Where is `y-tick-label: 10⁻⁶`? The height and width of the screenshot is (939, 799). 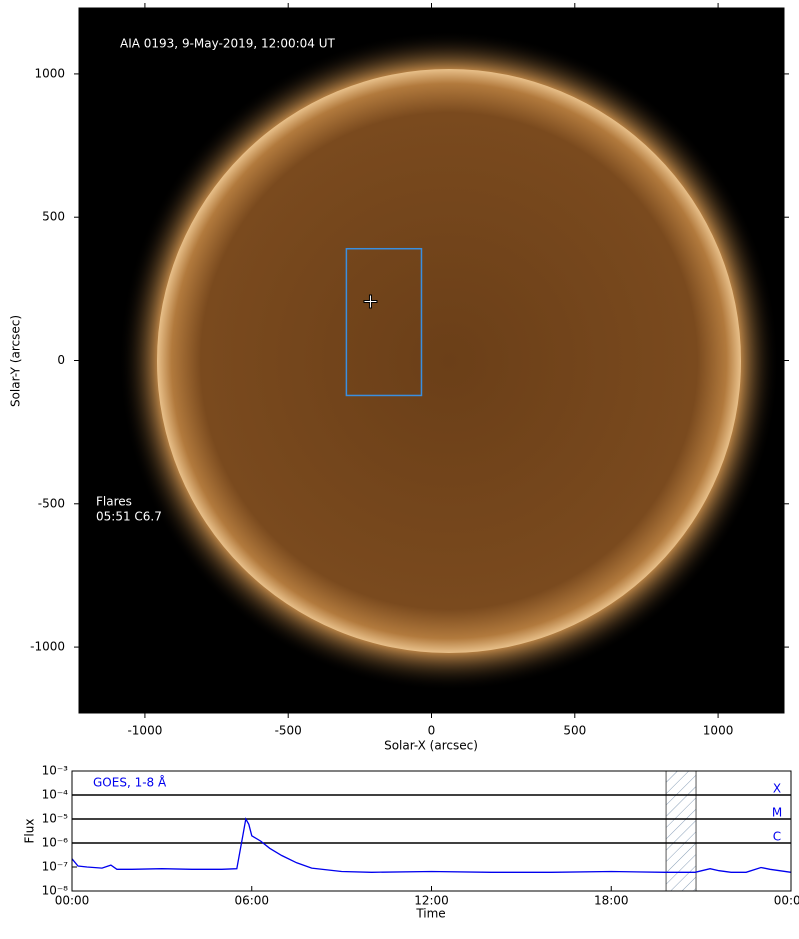 y-tick-label: 10⁻⁶ is located at coordinates (55, 843).